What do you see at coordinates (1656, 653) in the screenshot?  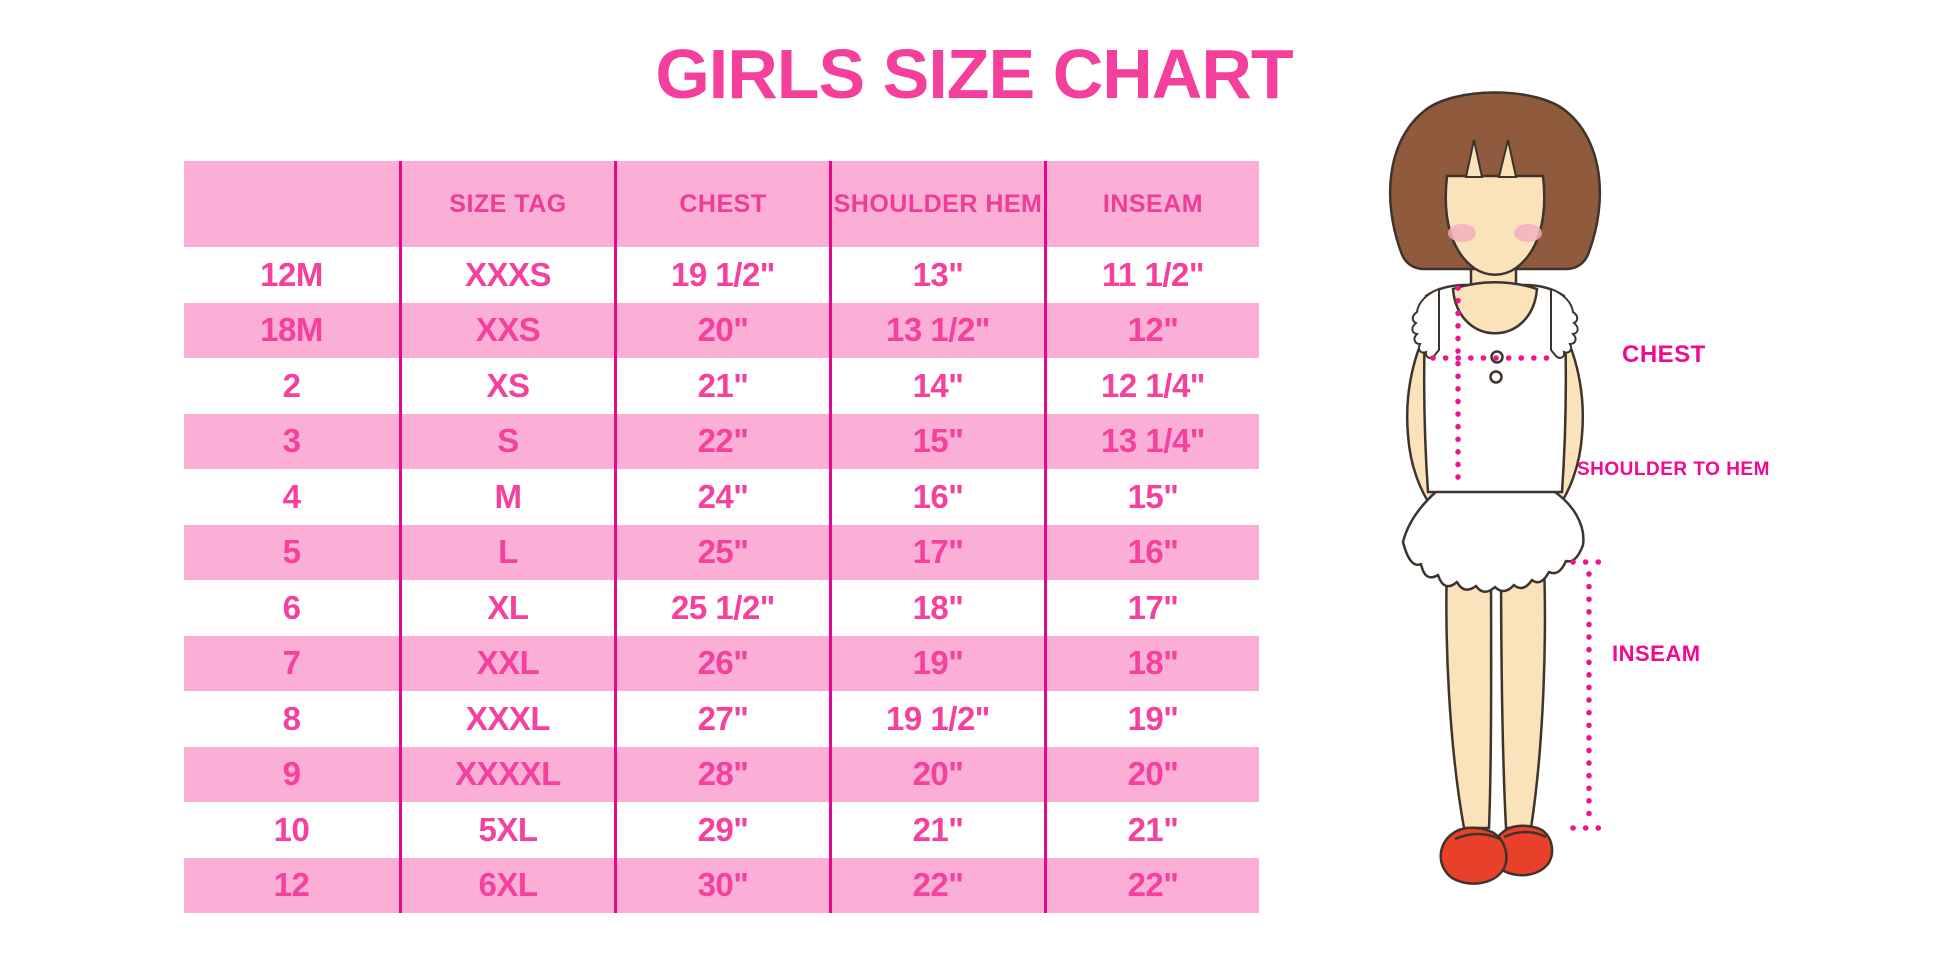 I see `inseam-label: INSEAM` at bounding box center [1656, 653].